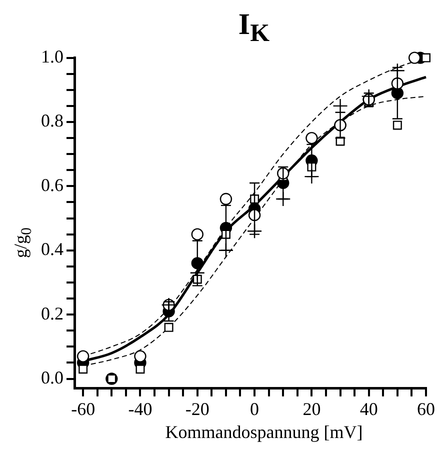 The height and width of the screenshot is (458, 448). Describe the element at coordinates (52, 378) in the screenshot. I see `y-tick-label: 0.0` at that location.